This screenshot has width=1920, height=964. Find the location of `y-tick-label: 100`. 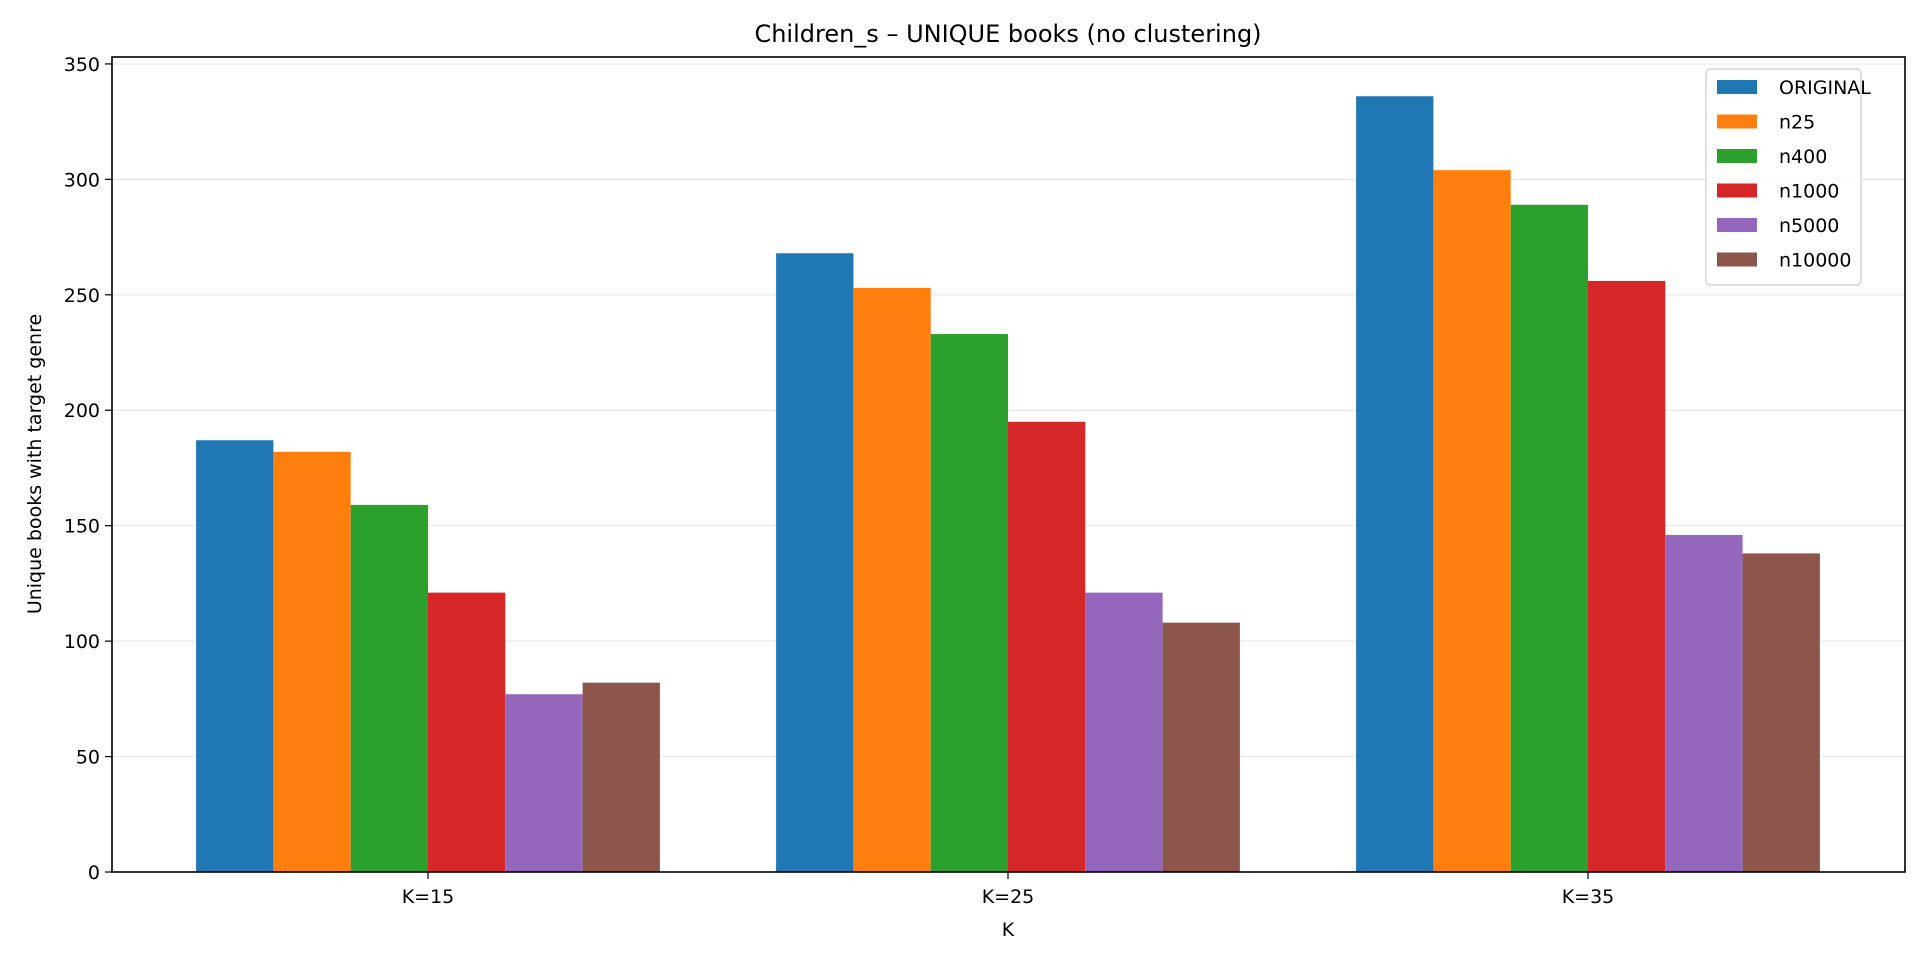

y-tick-label: 100 is located at coordinates (82, 642).